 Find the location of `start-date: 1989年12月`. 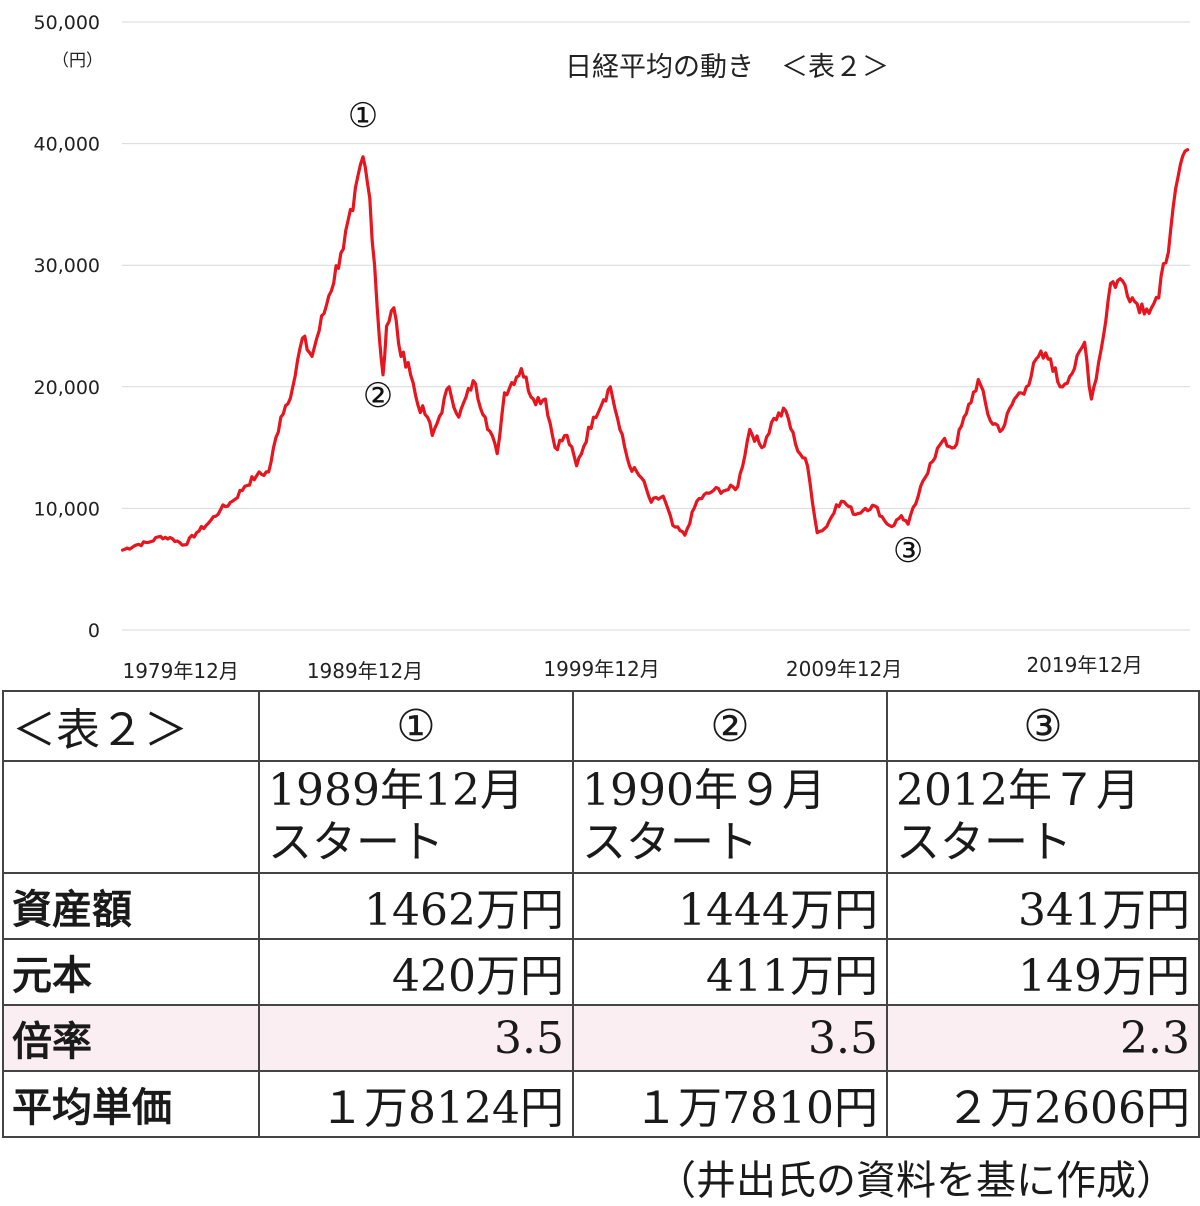

start-date: 1989年12月 is located at coordinates (396, 790).